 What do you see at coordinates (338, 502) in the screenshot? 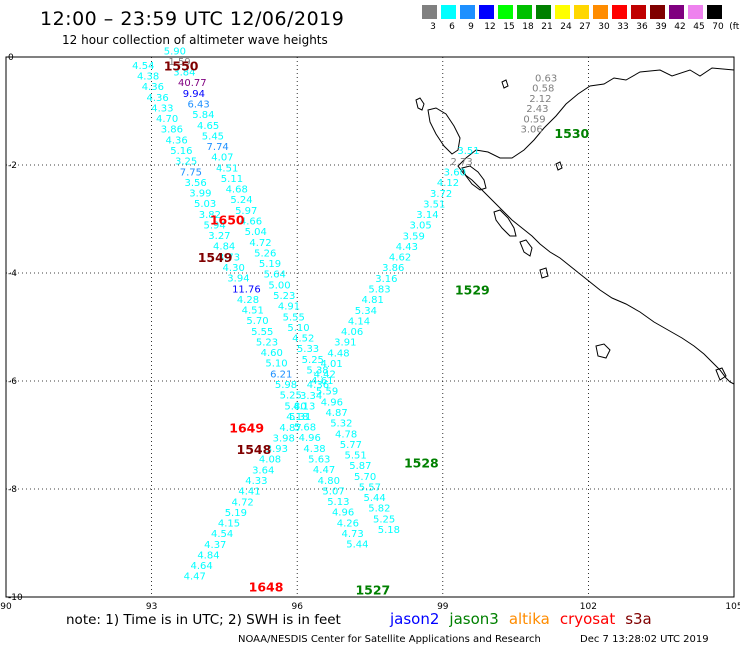
I see `wave-height-value: 5.13` at bounding box center [338, 502].